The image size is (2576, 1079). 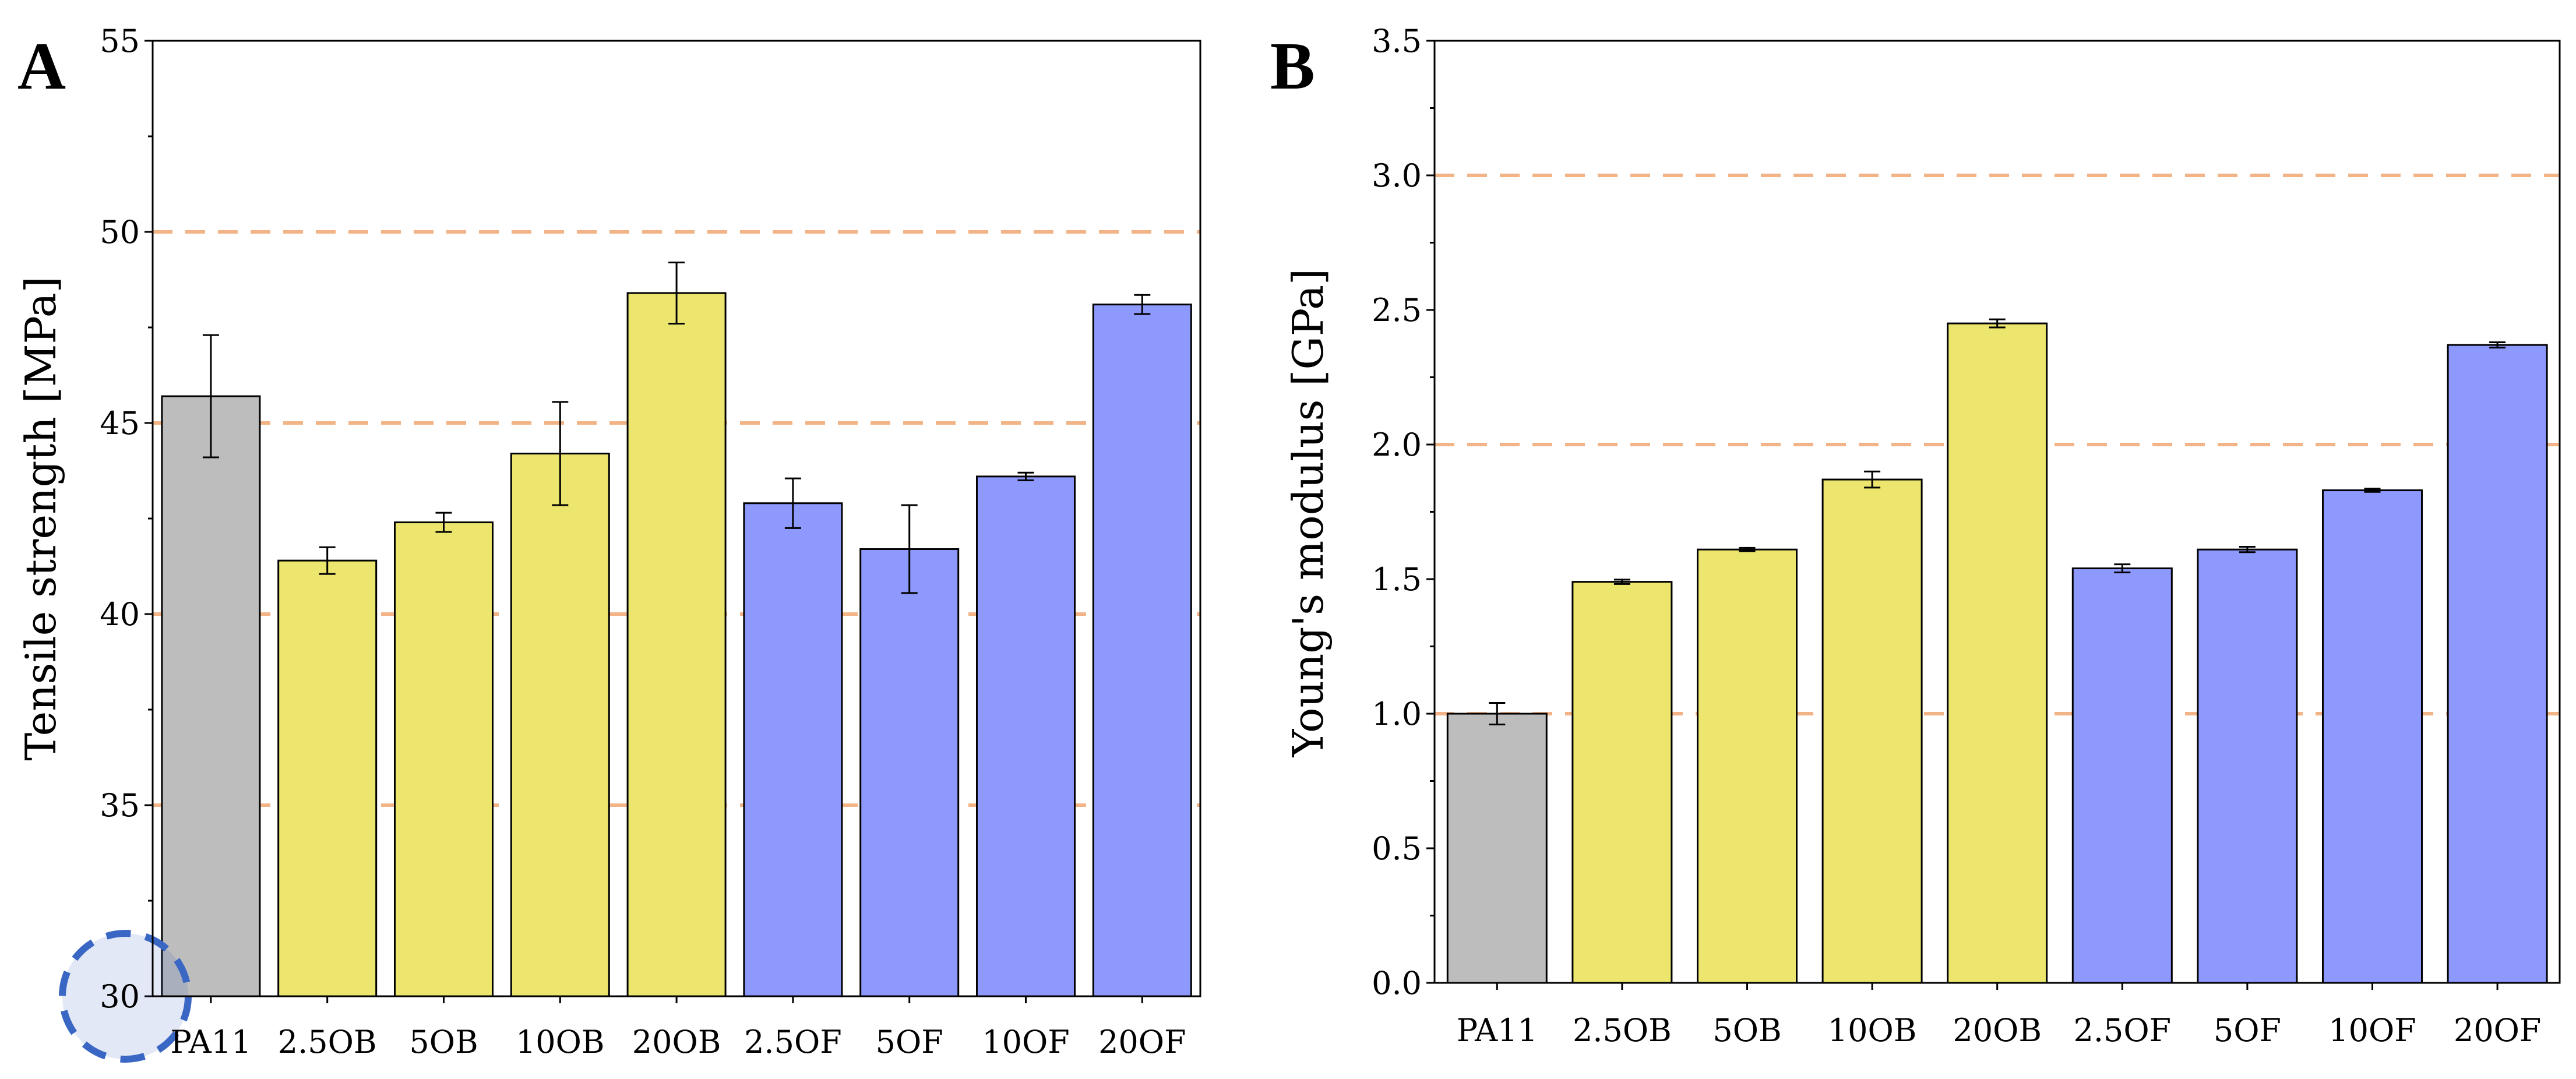 I want to click on panel-a-error-bars, so click(x=676, y=427).